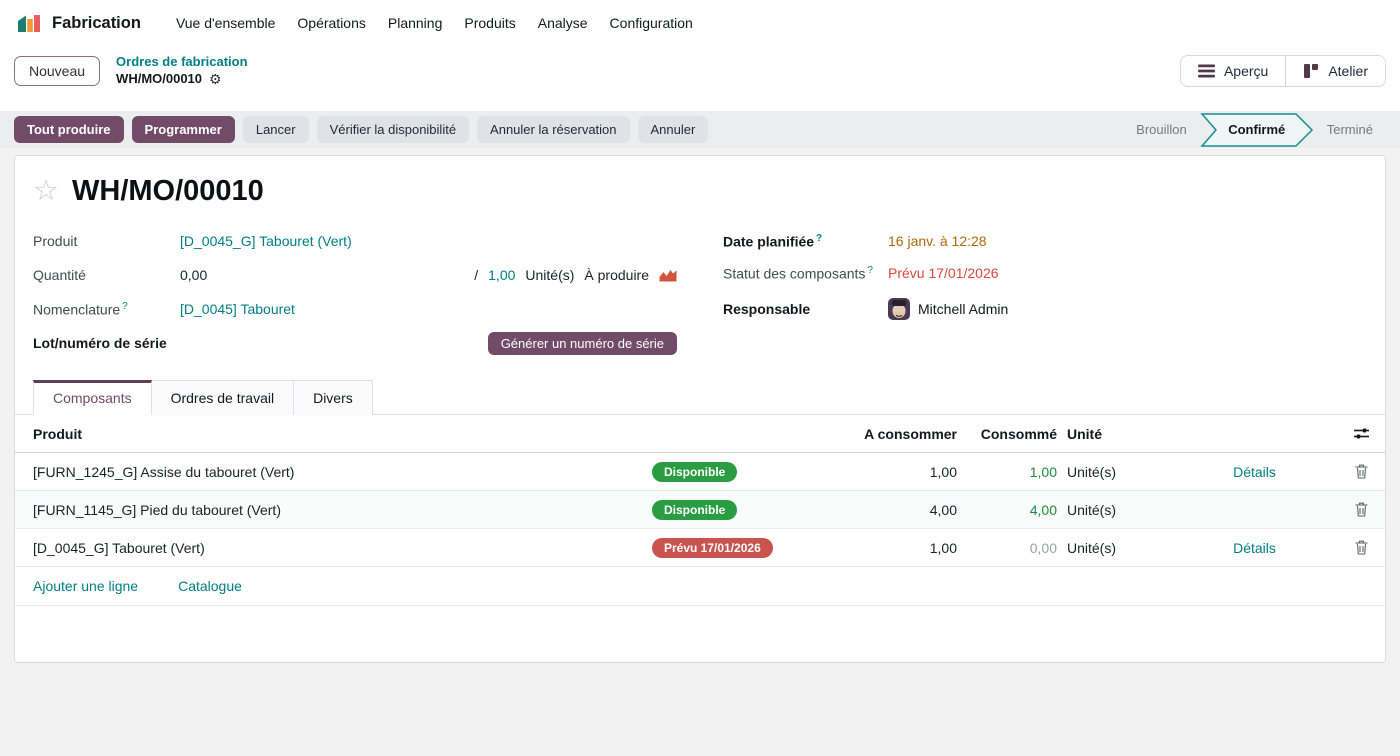 The image size is (1400, 756). I want to click on tab-composants: Composants, so click(92, 398).